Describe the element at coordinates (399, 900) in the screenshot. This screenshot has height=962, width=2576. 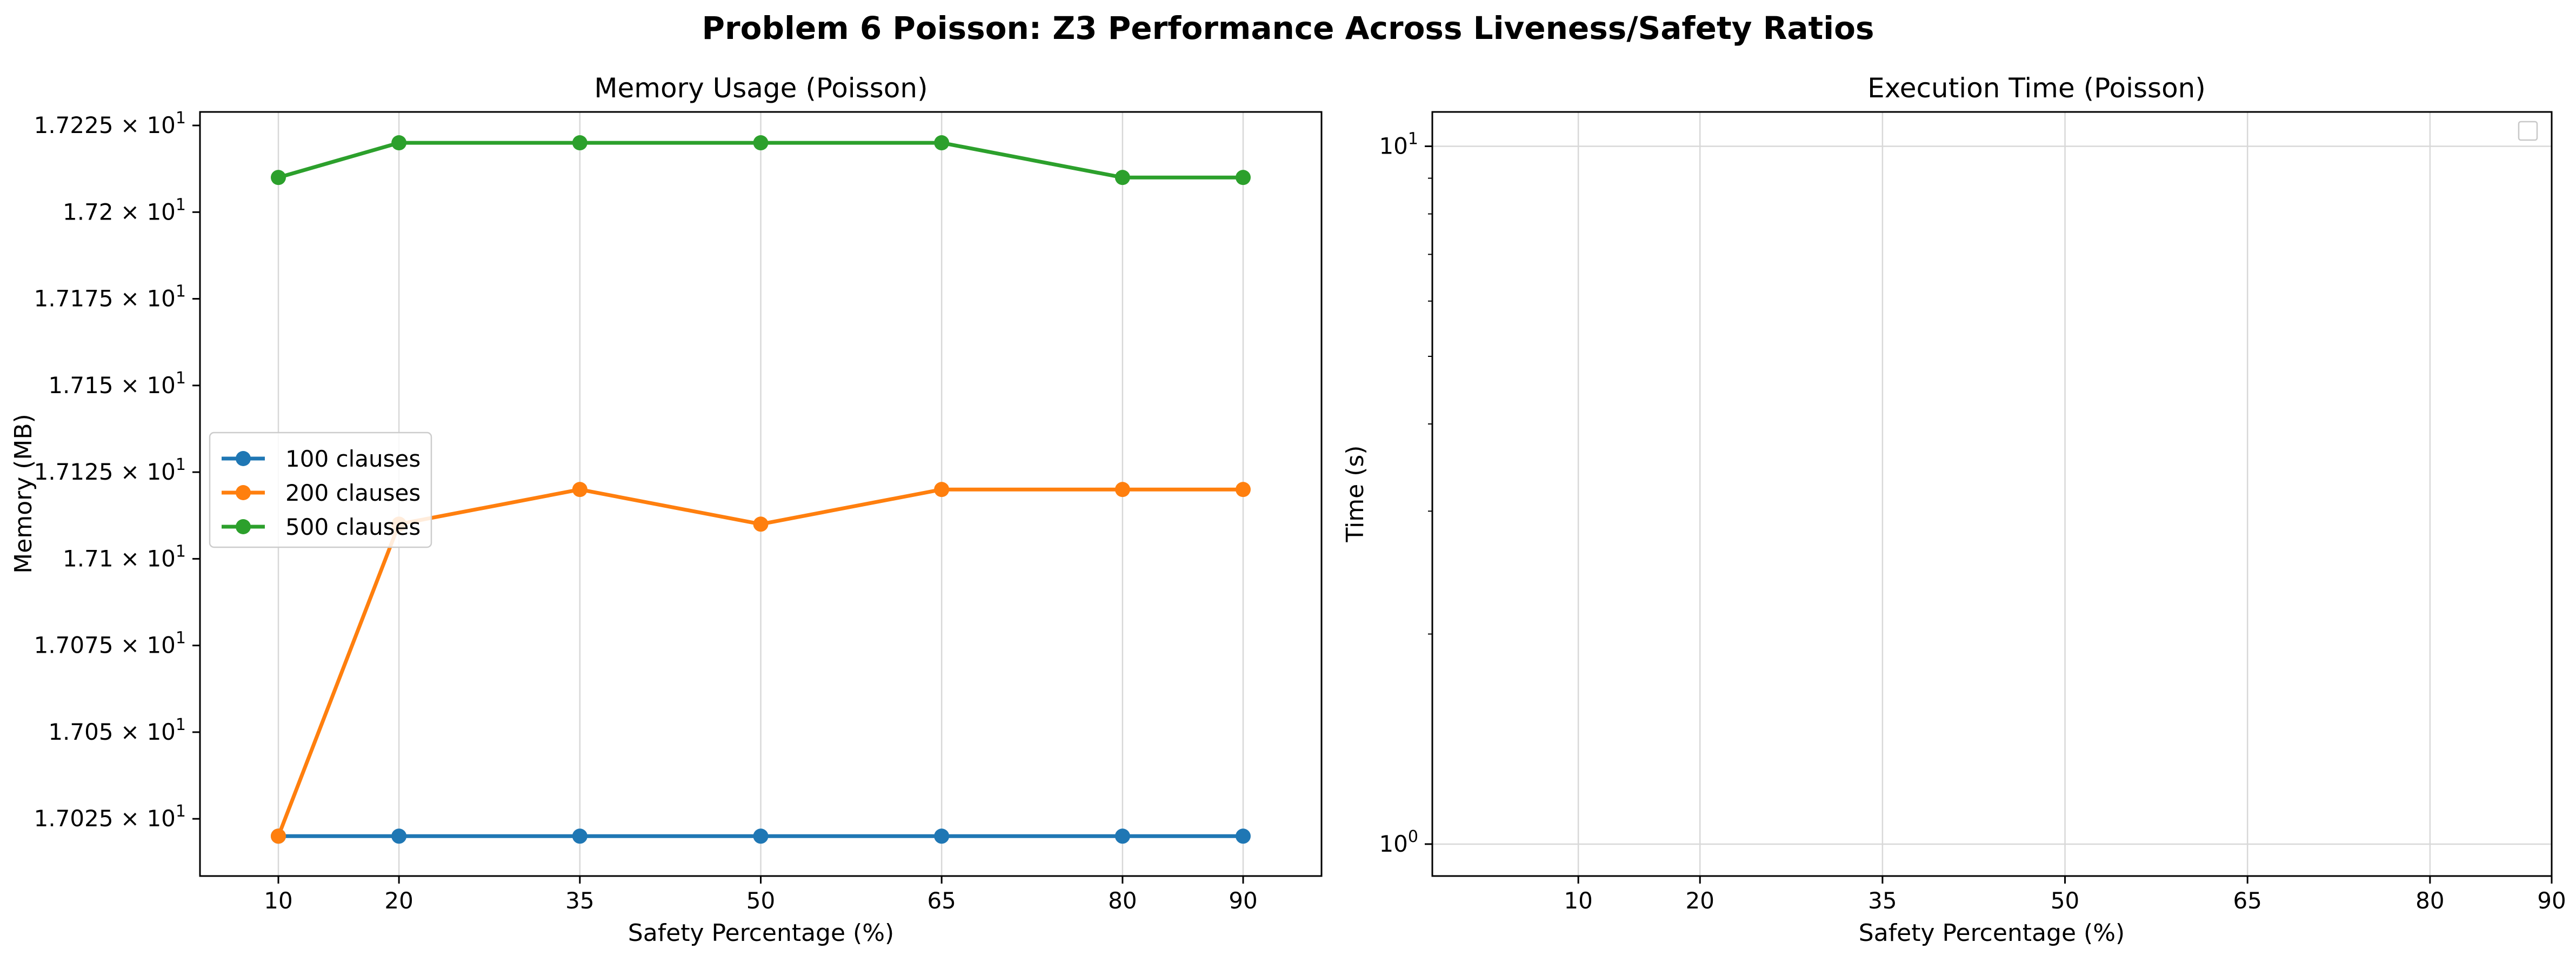
I see `memory-x-tick-label: 20` at that location.